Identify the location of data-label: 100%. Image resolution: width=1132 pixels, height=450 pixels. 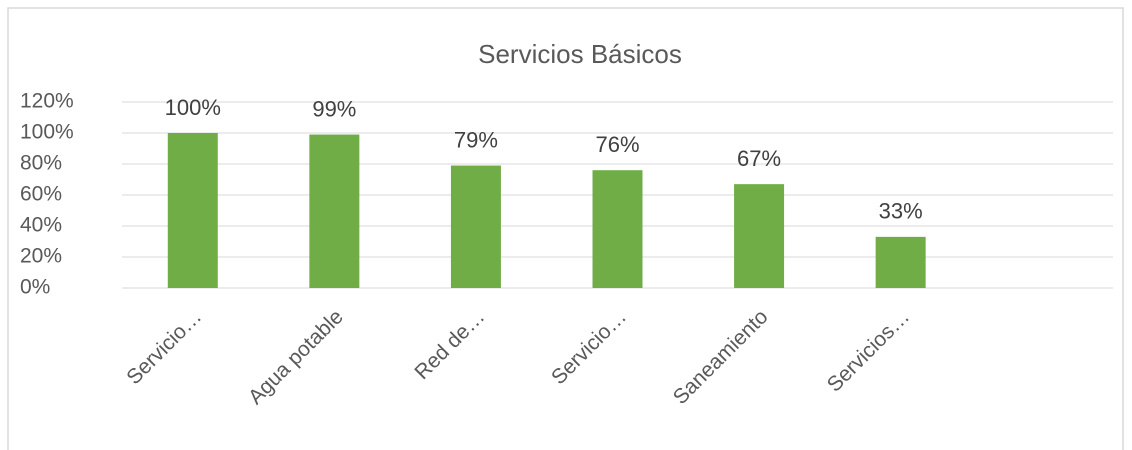
(193, 107).